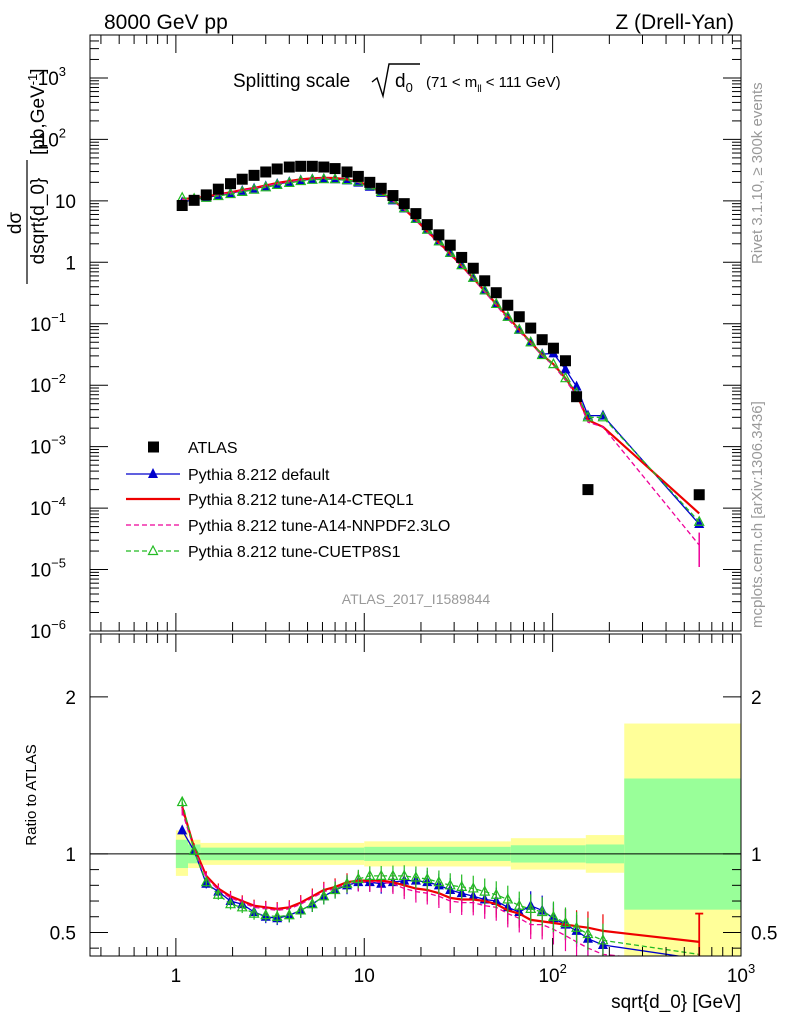  I want to click on ratio-series-group, so click(440, 875).